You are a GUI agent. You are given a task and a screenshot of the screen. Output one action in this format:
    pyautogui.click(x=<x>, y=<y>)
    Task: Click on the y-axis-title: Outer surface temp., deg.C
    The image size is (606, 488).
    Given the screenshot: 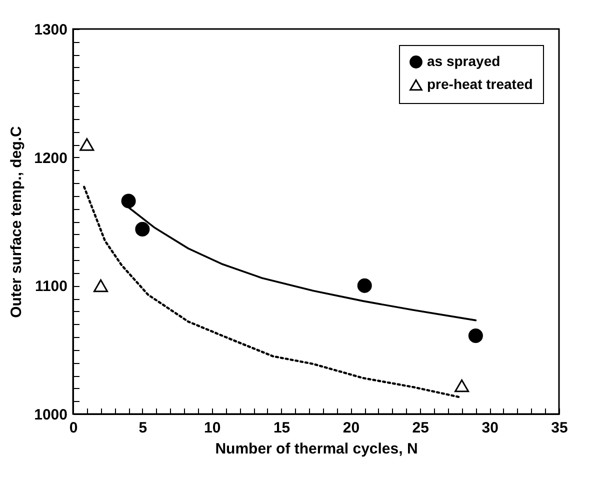 What is the action you would take?
    pyautogui.click(x=17, y=222)
    